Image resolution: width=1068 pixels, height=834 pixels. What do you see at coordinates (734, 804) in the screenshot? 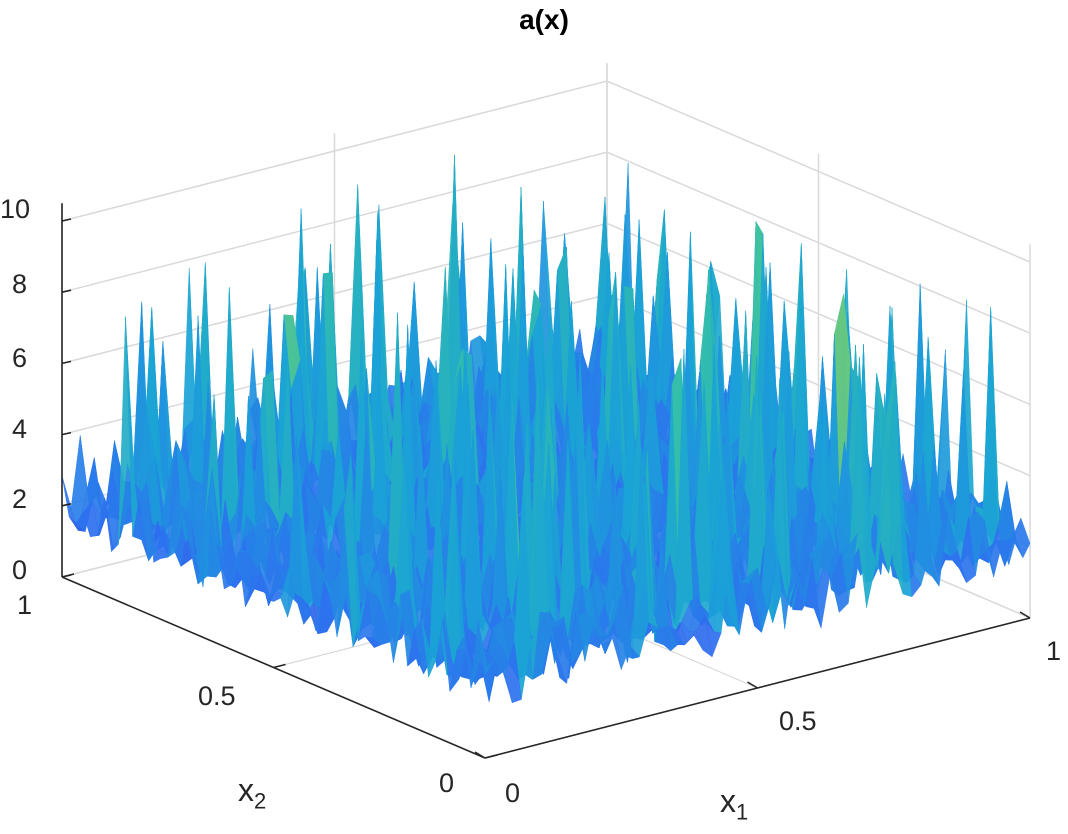
I see `x1-axis-label: x1` at bounding box center [734, 804].